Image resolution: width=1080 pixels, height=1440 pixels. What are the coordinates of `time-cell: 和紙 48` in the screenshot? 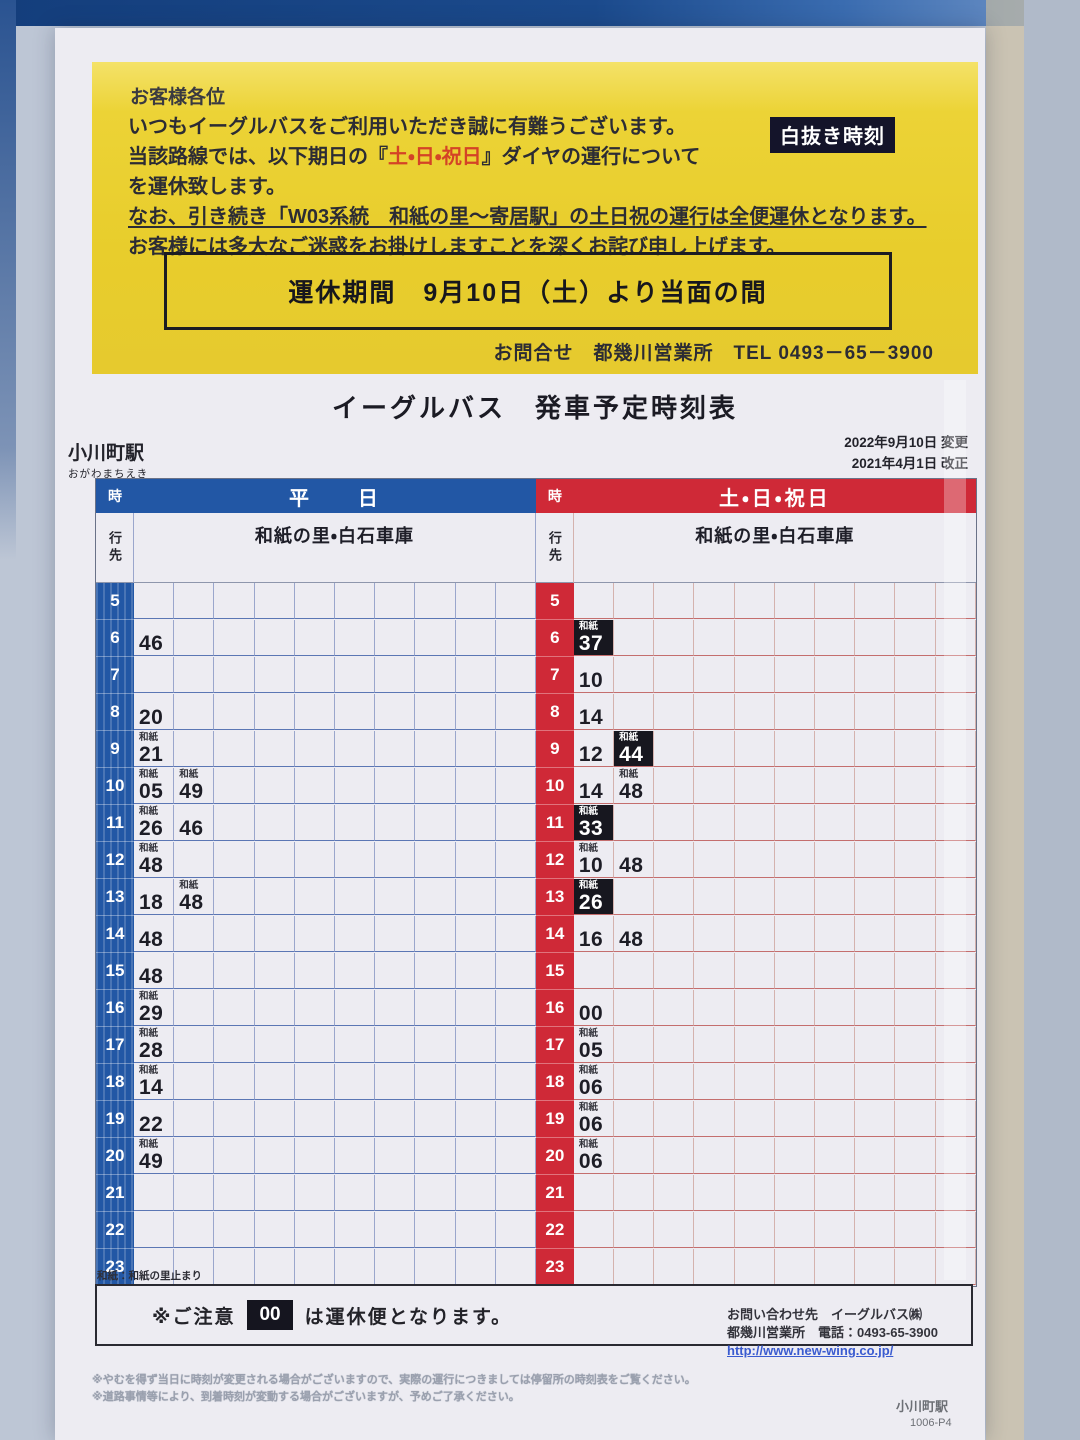 It's located at (194, 897).